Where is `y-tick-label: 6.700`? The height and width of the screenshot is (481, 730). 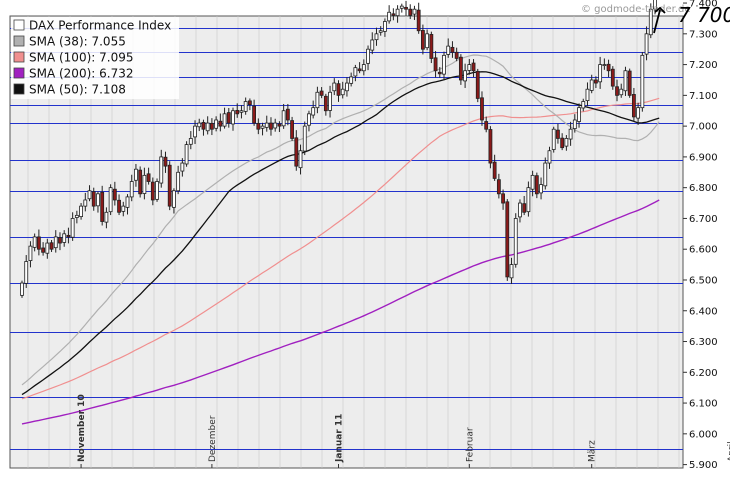 y-tick-label: 6.700 is located at coordinates (703, 219).